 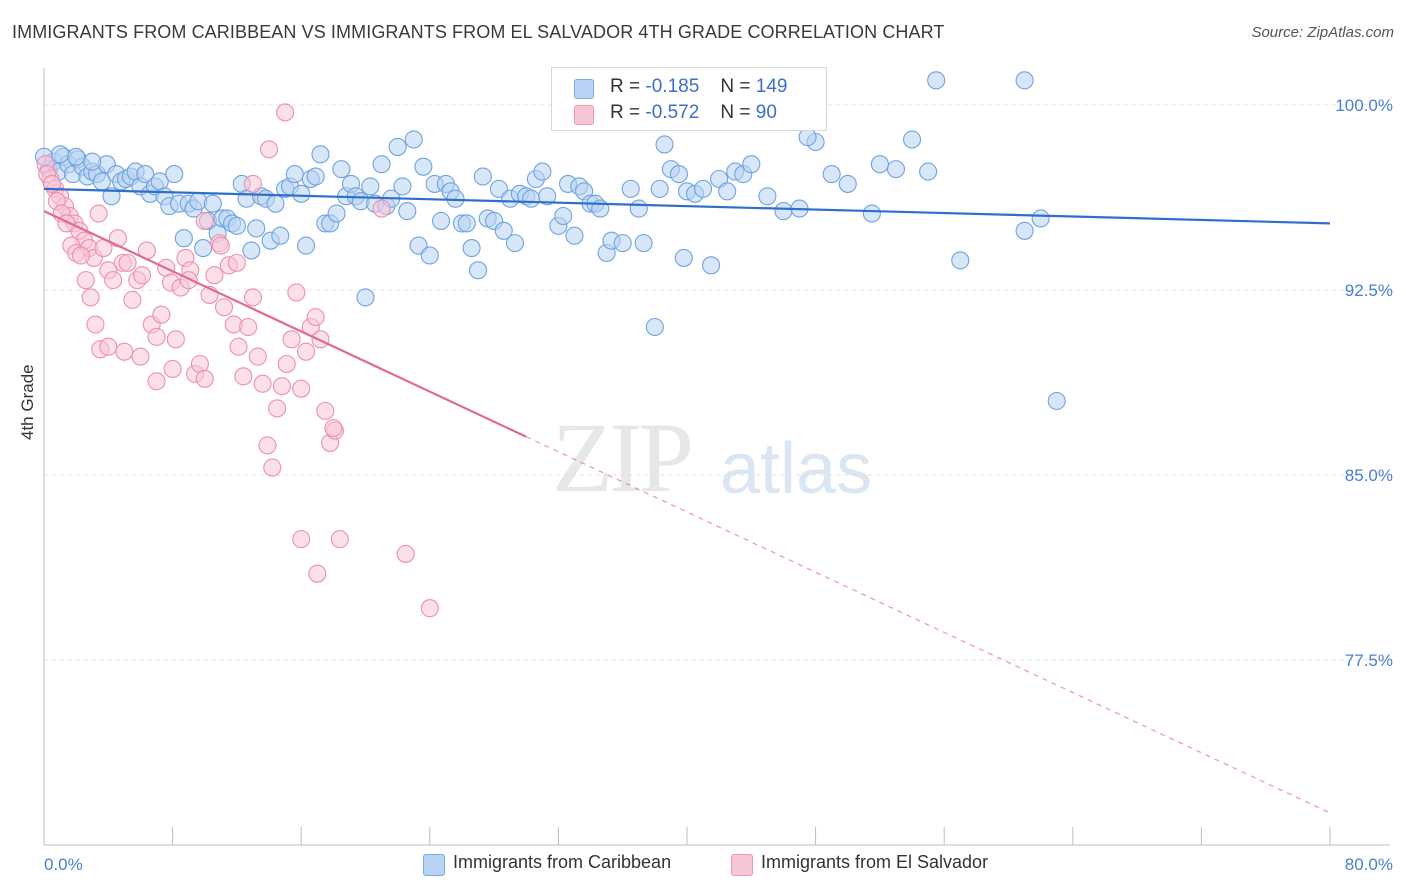 I want to click on legend-label-el-salvador: Immigrants from El Salvador, so click(x=875, y=862).